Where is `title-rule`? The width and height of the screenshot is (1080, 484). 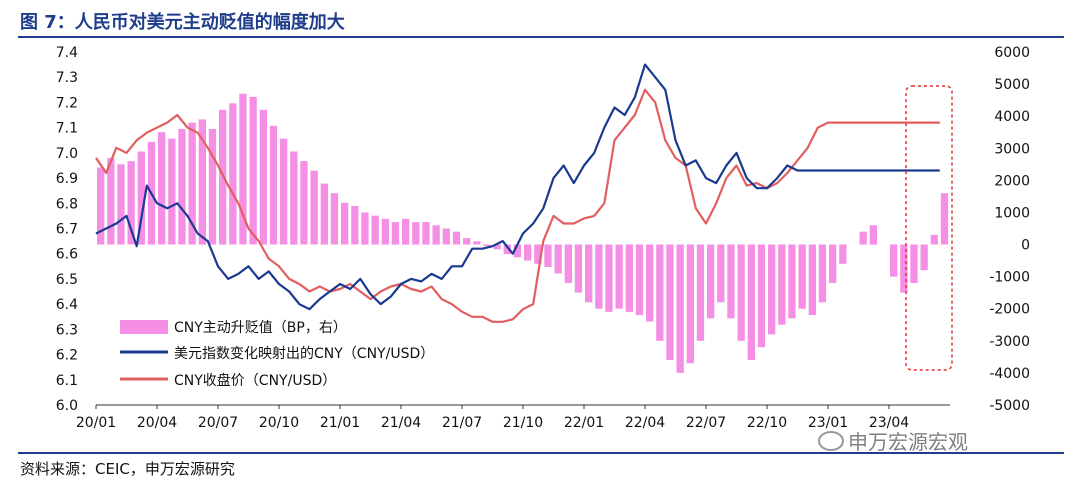 title-rule is located at coordinates (541, 37).